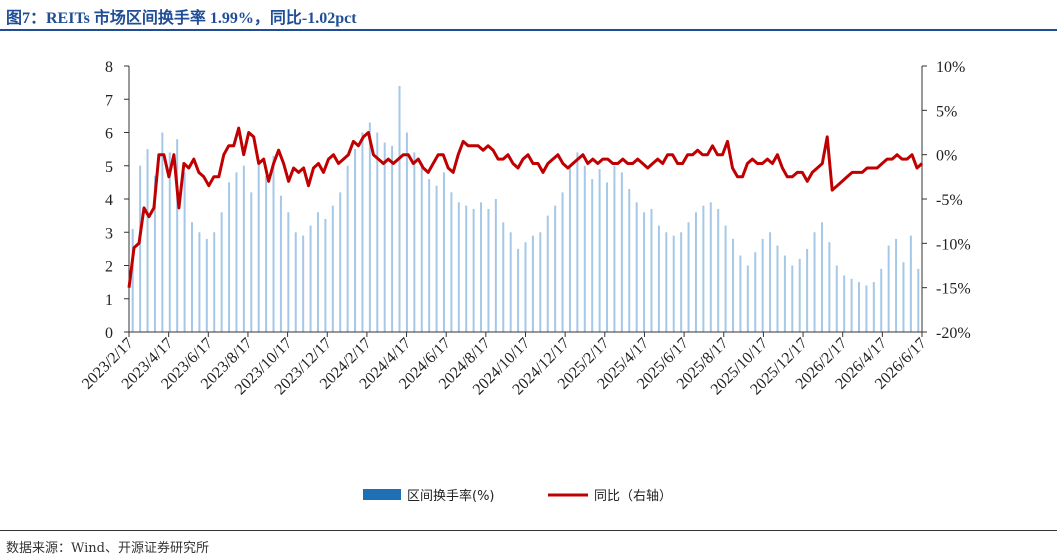  Describe the element at coordinates (109, 67) in the screenshot. I see `left-tick-label: 8` at that location.